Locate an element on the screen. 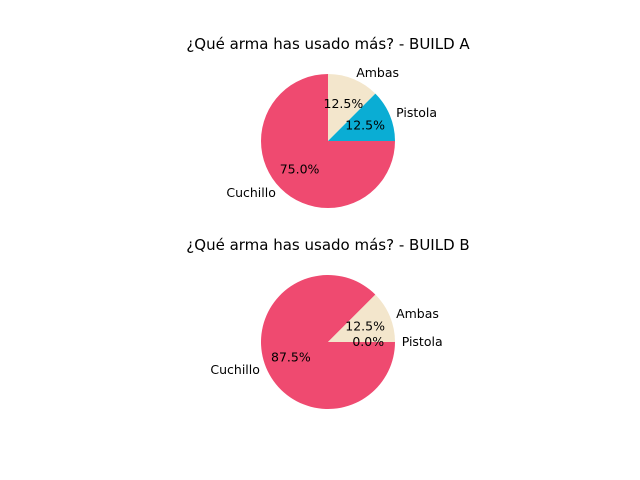  slice-percent-pistola: 12.5% is located at coordinates (365, 125).